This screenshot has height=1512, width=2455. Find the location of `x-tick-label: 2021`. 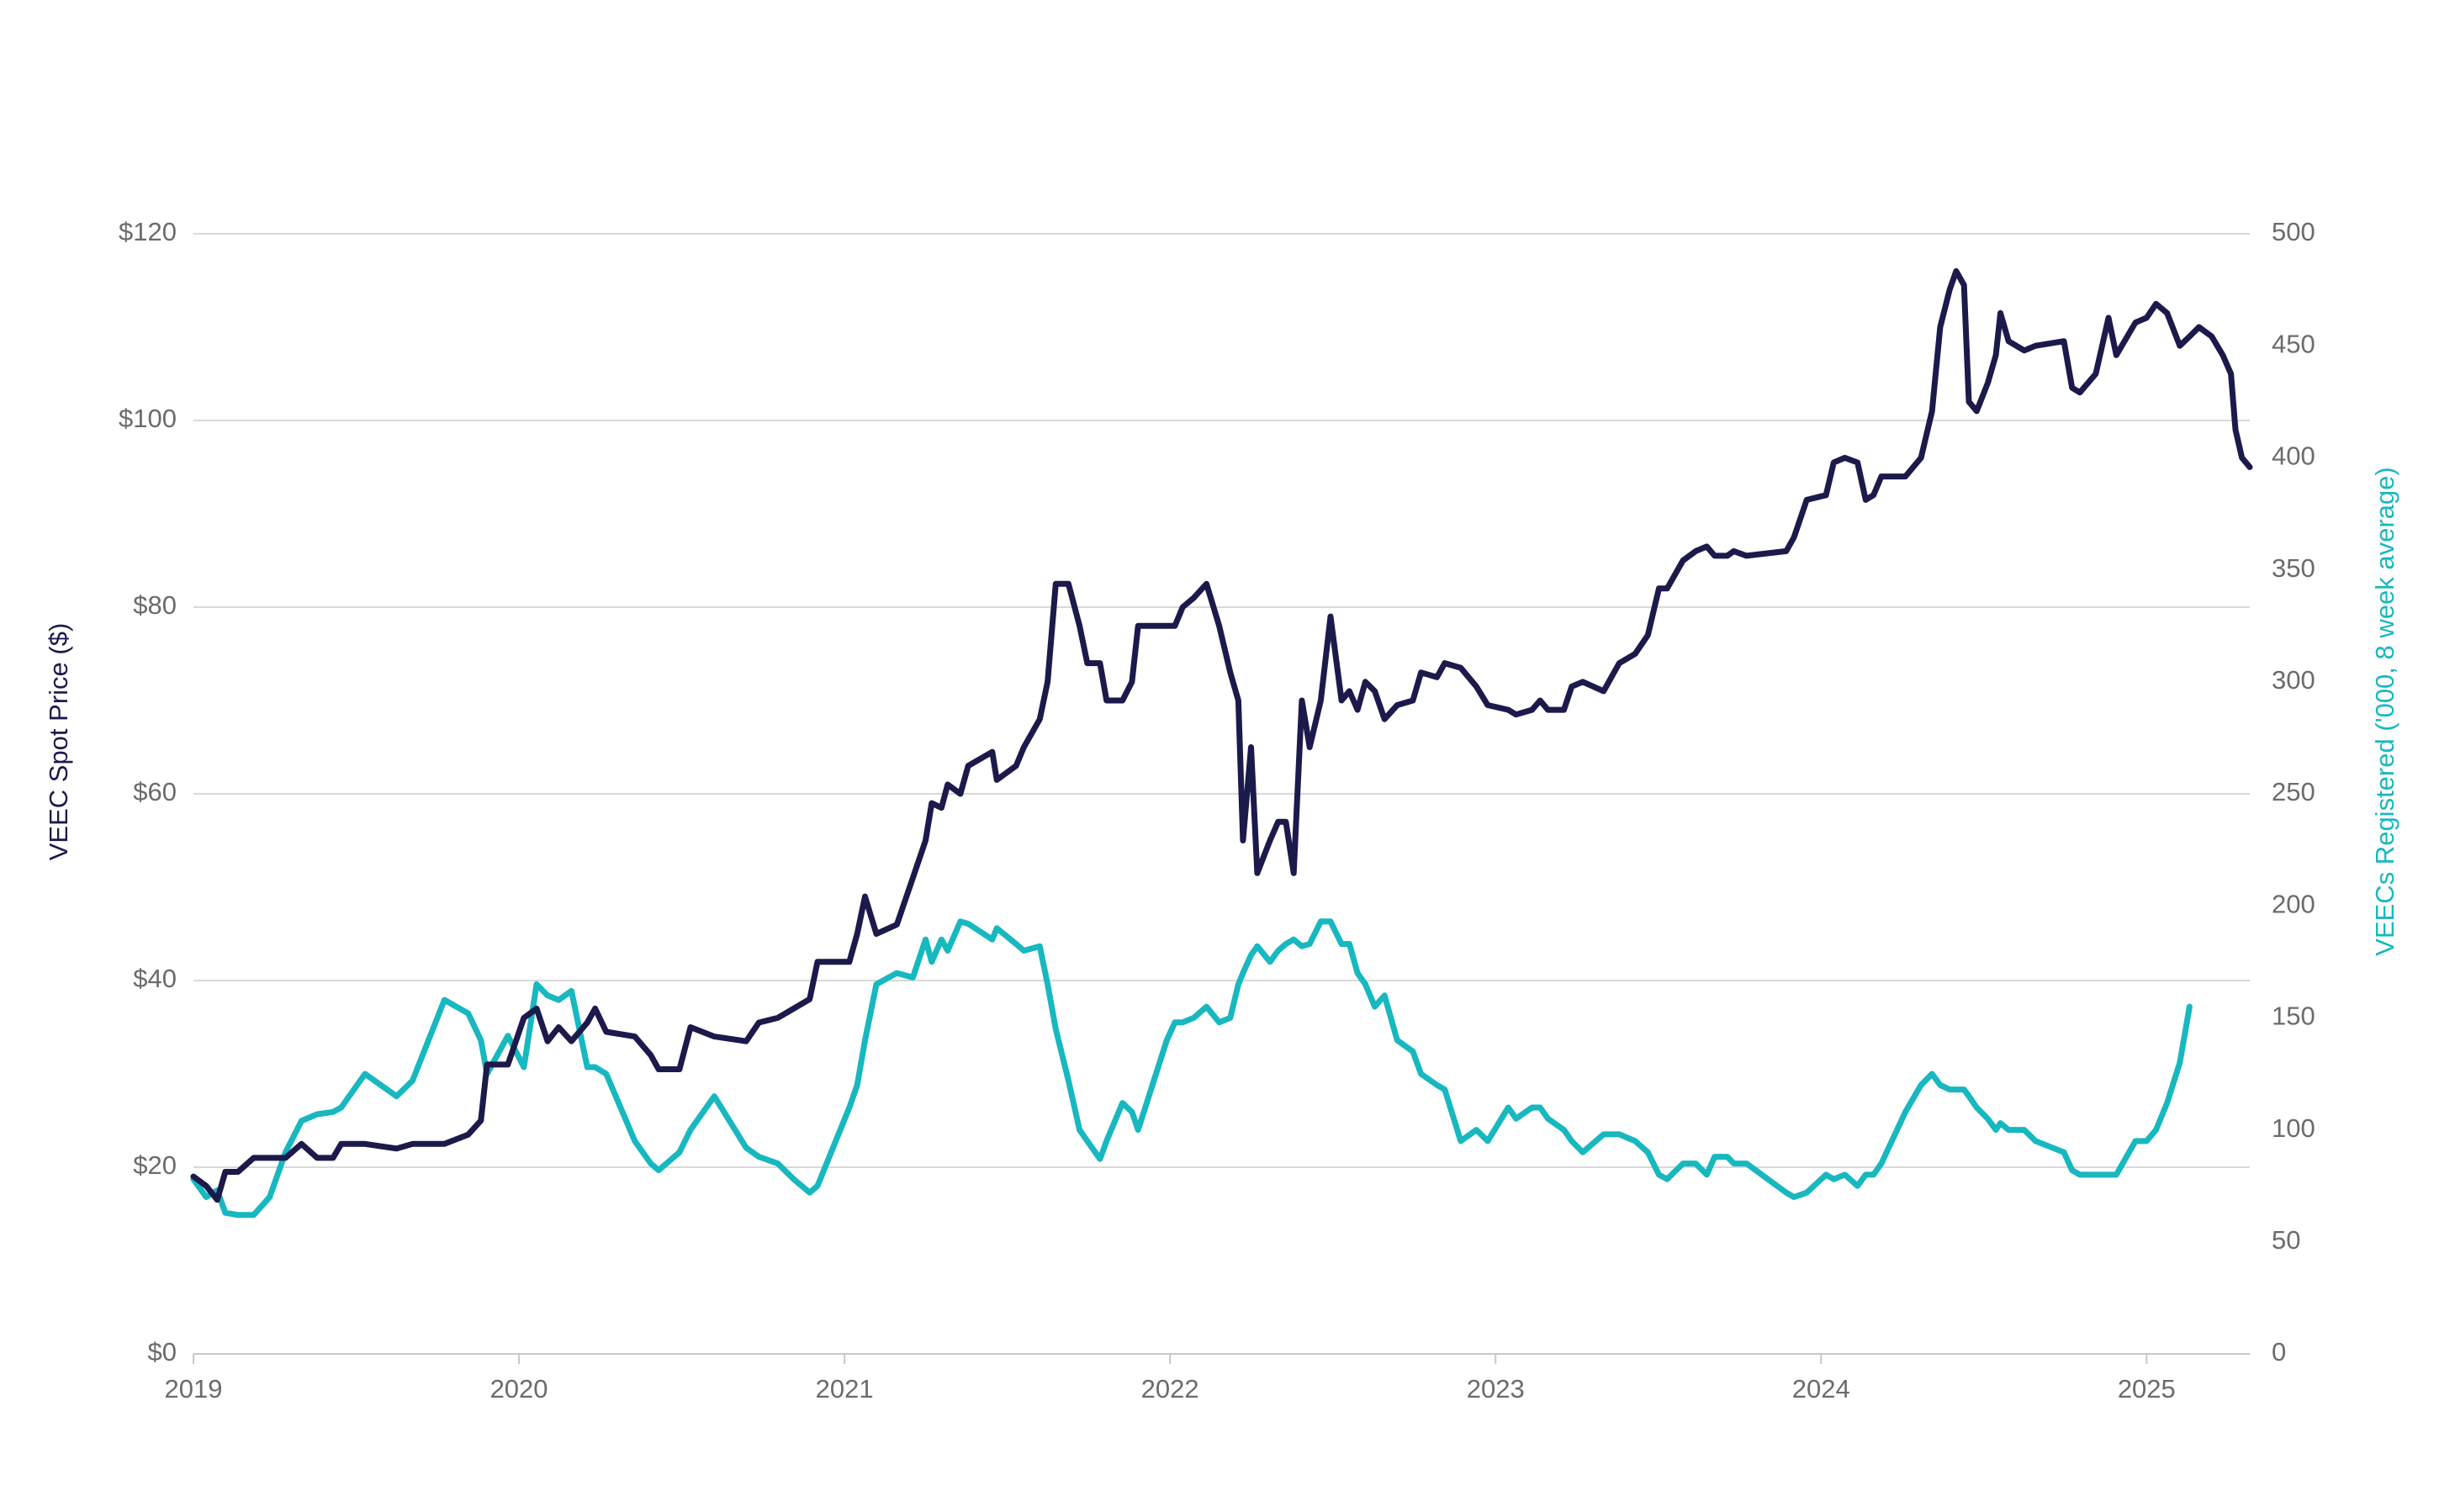

x-tick-label: 2021 is located at coordinates (845, 1389).